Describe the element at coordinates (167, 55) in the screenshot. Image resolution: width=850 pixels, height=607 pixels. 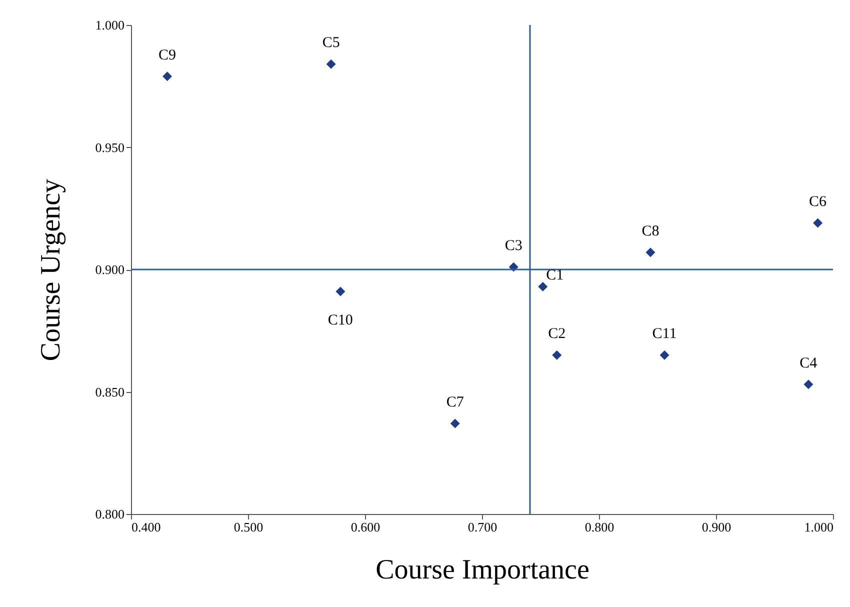
I see `annotation: C9` at that location.